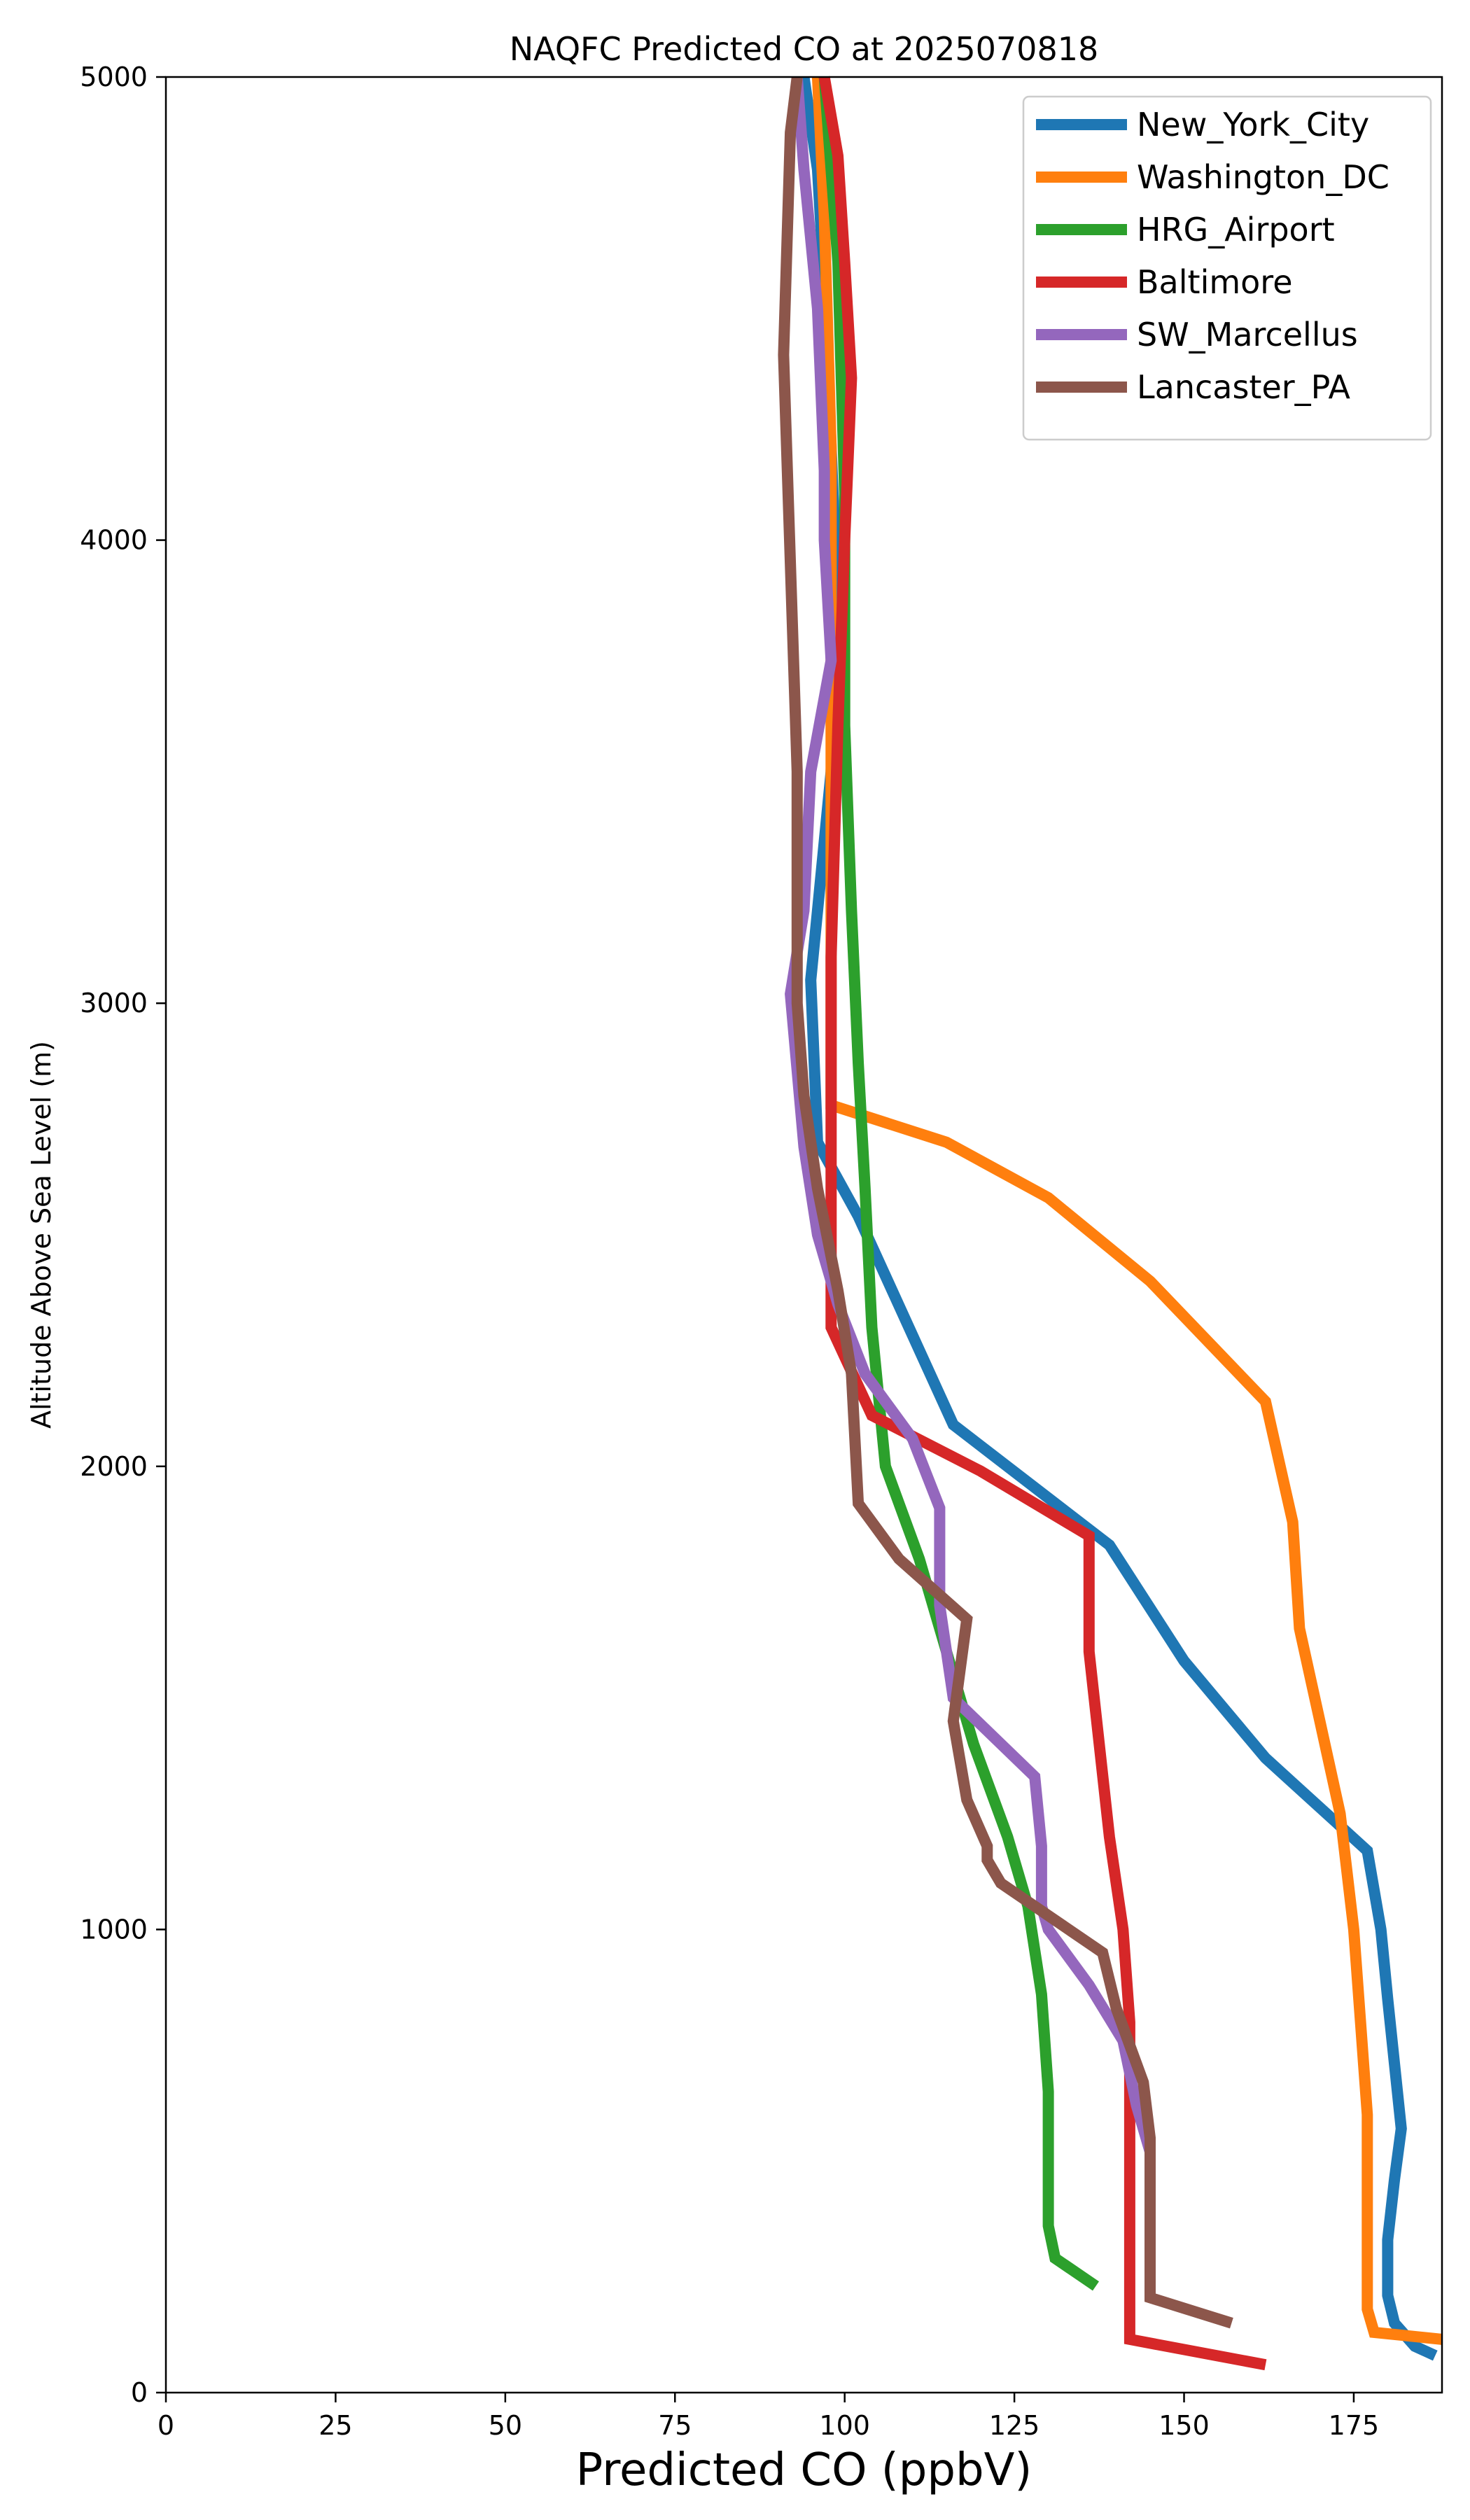 The image size is (1470, 2520). What do you see at coordinates (41, 1235) in the screenshot?
I see `y-axis-label: Altitude Above Sea Level (m)` at bounding box center [41, 1235].